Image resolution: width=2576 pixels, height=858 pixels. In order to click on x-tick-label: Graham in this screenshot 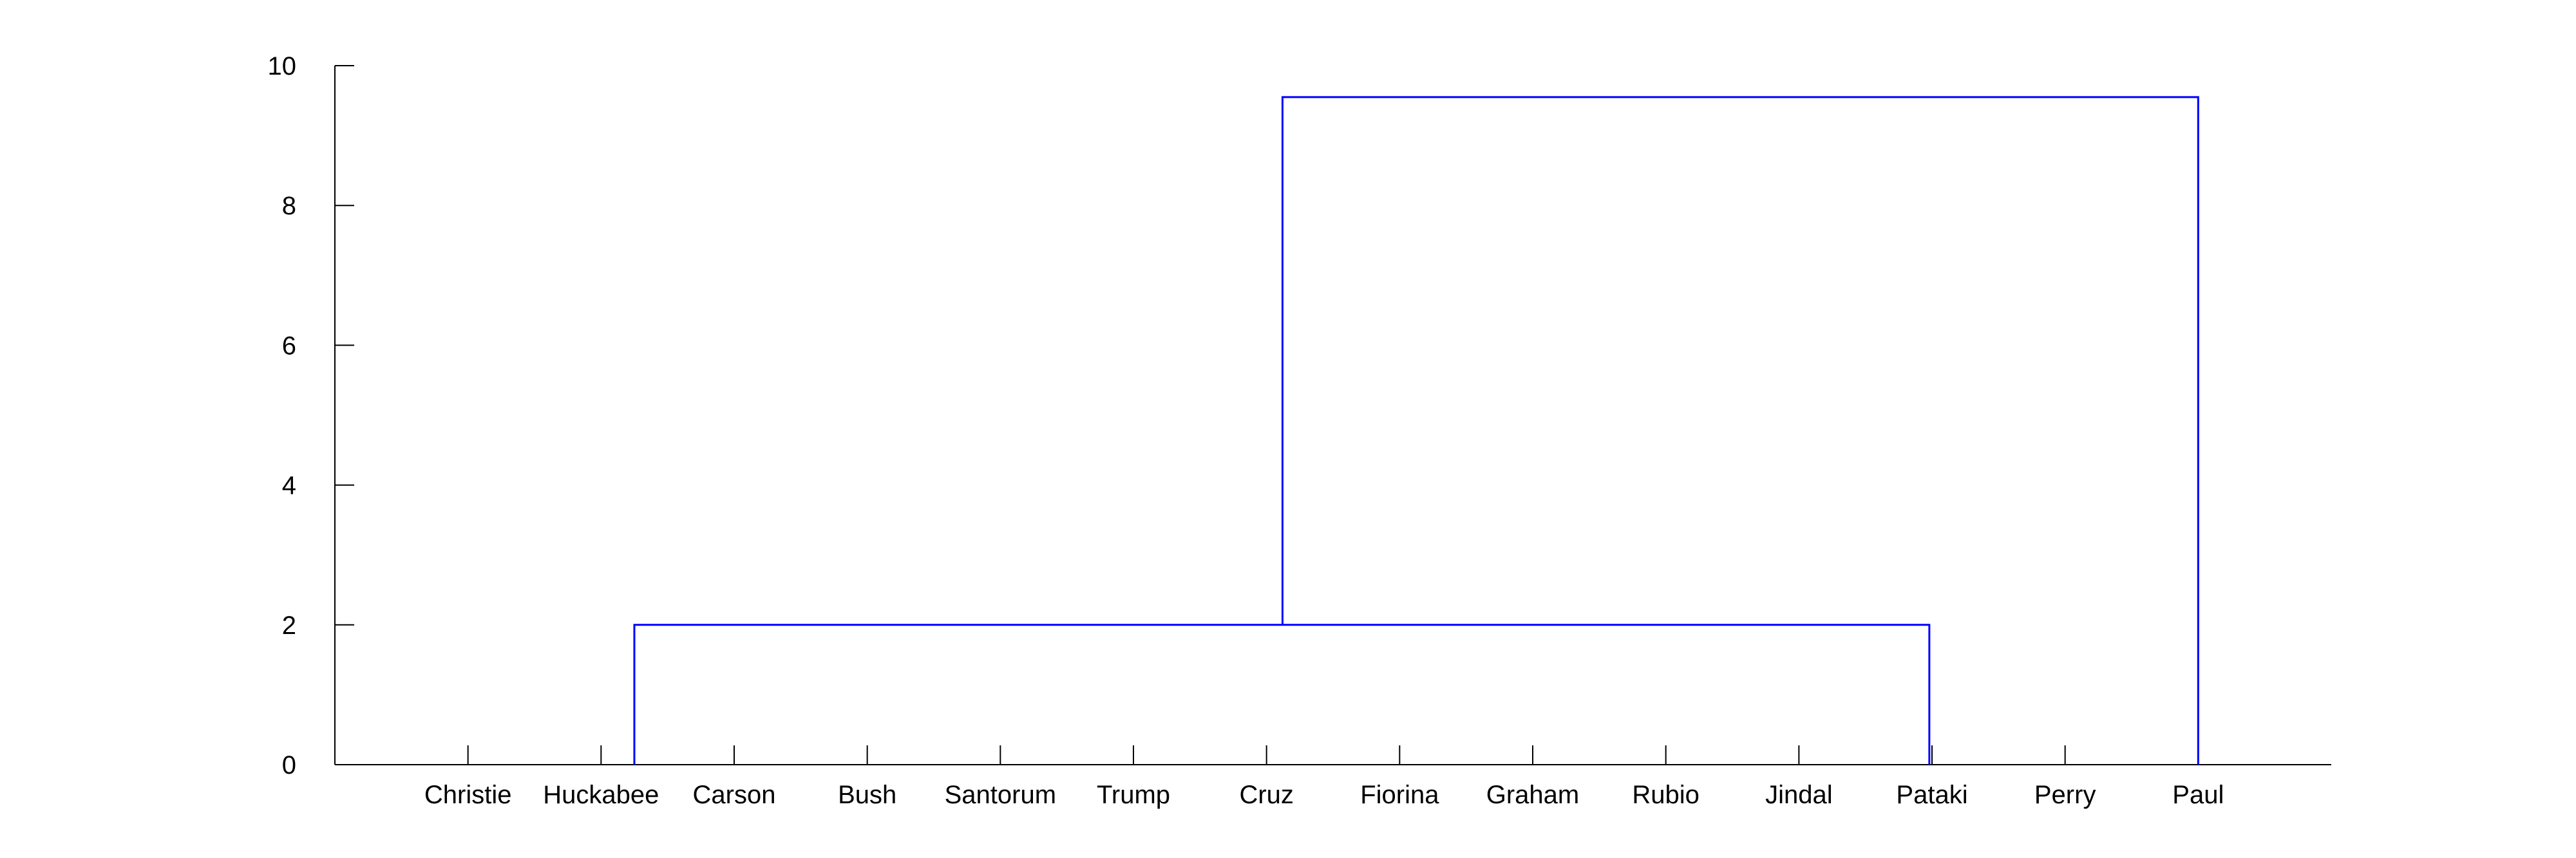, I will do `click(1533, 795)`.